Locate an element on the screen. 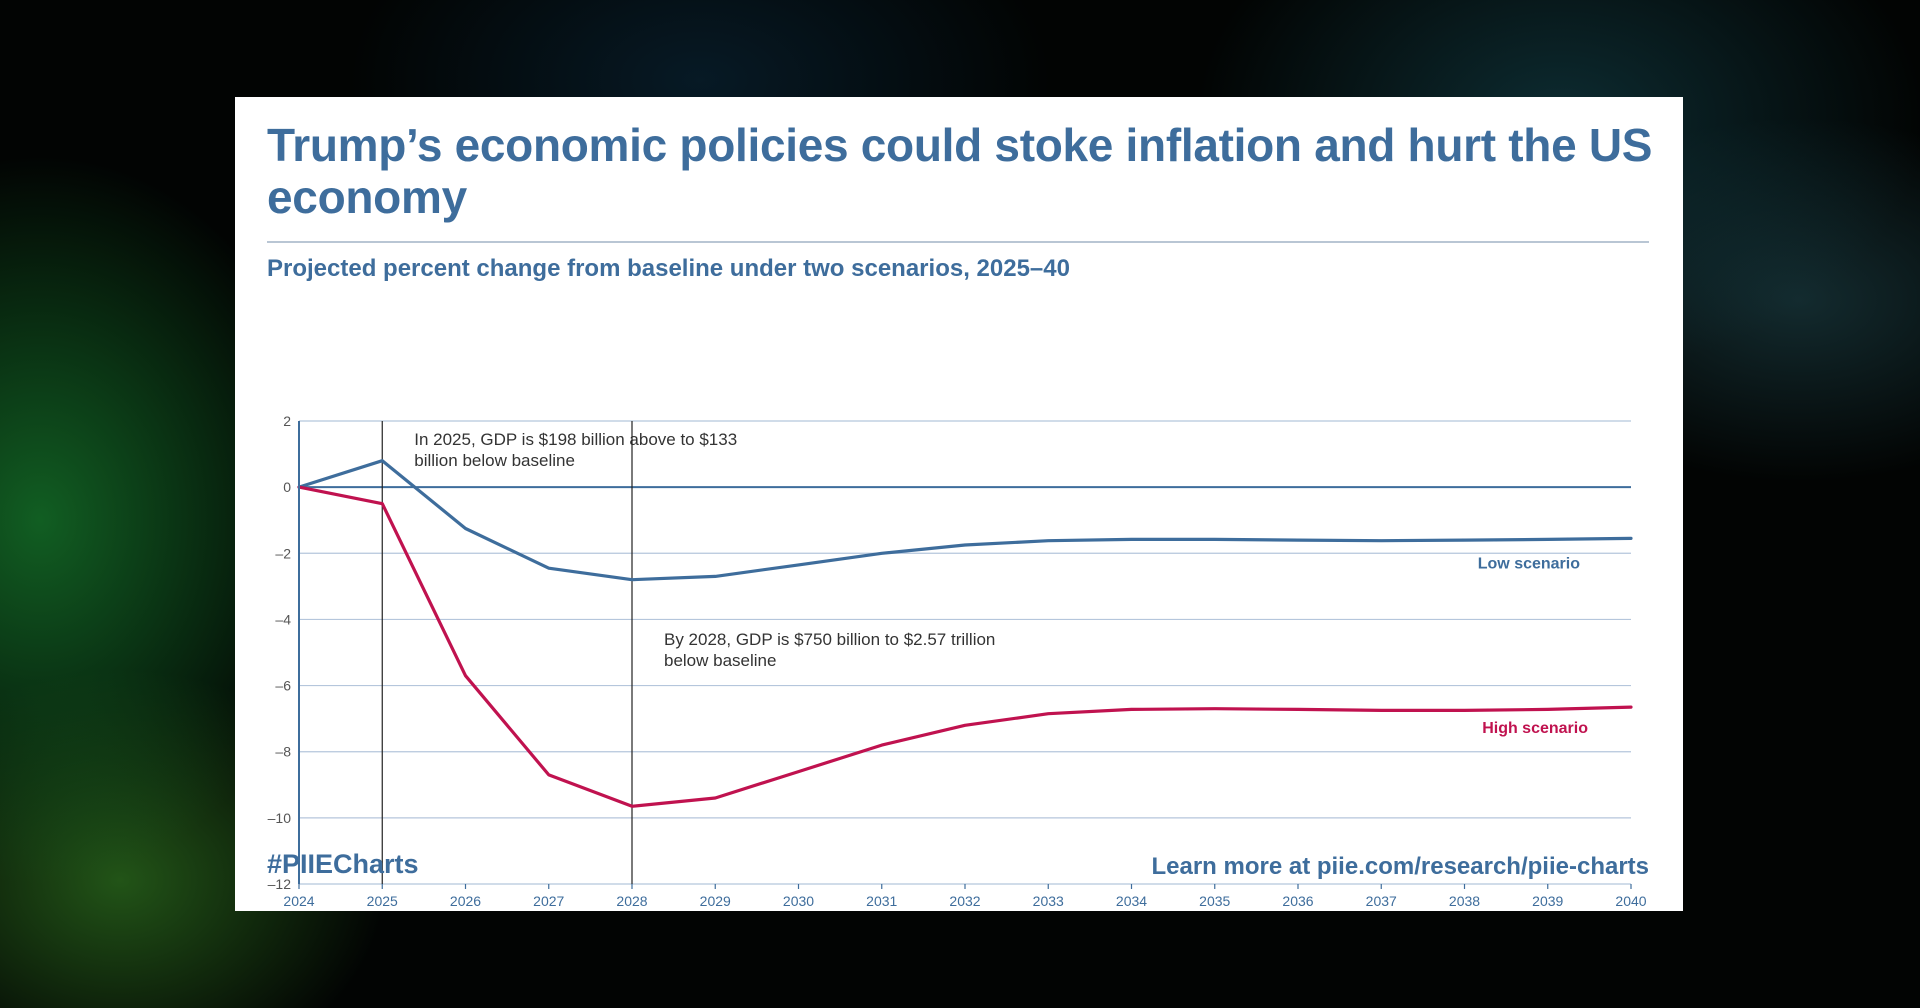 The image size is (1920, 1008). y-tick-label: –10 is located at coordinates (280, 818).